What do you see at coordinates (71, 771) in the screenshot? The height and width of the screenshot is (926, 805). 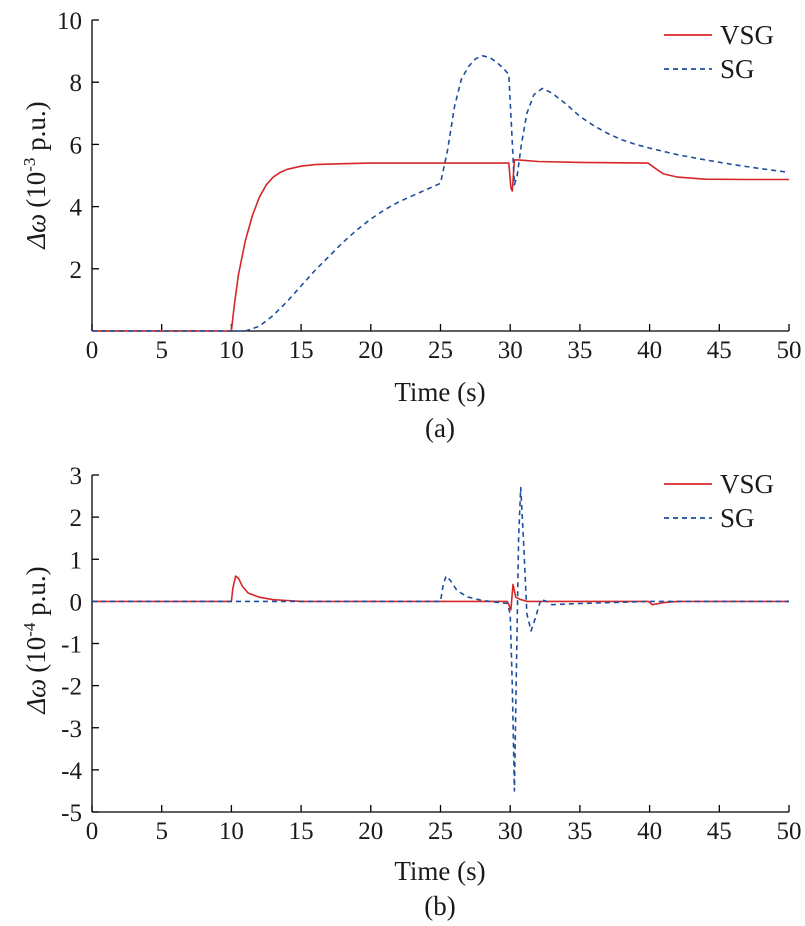 I see `panel-b-y-tick-label: -4` at bounding box center [71, 771].